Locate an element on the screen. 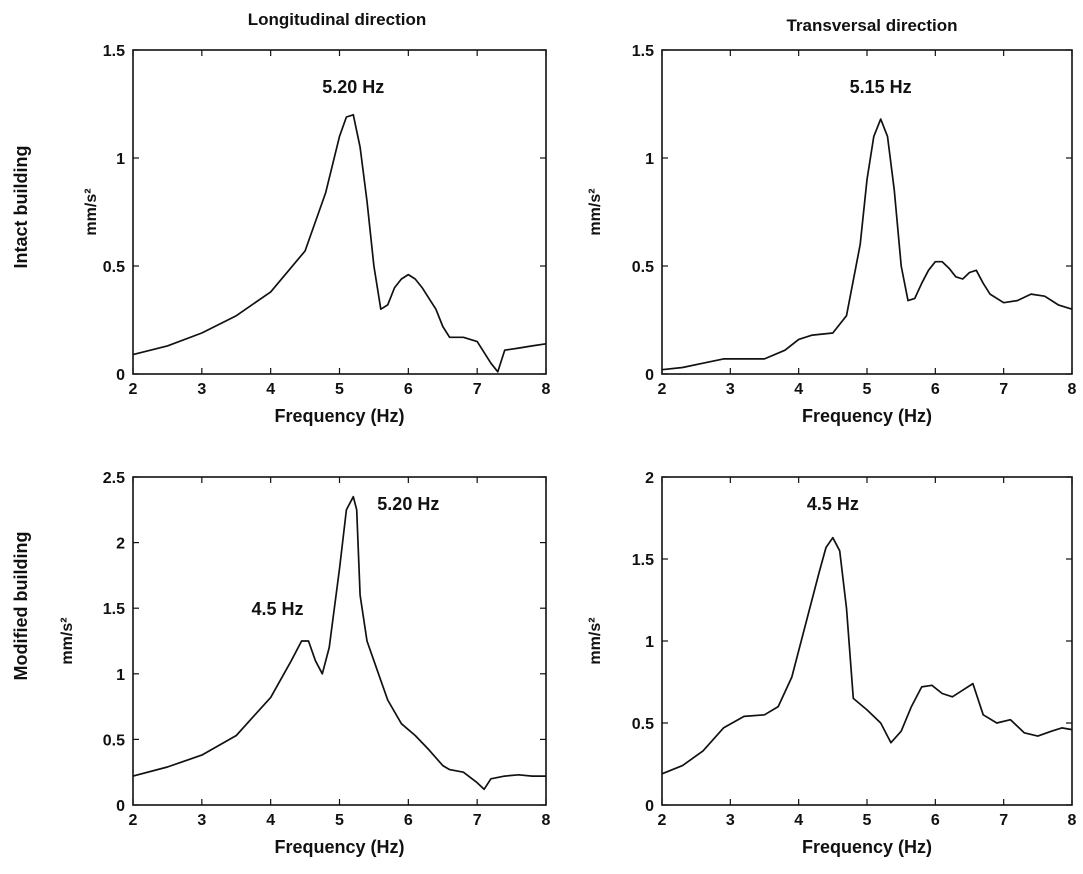  row-label-modified: Modified building is located at coordinates (21, 606).